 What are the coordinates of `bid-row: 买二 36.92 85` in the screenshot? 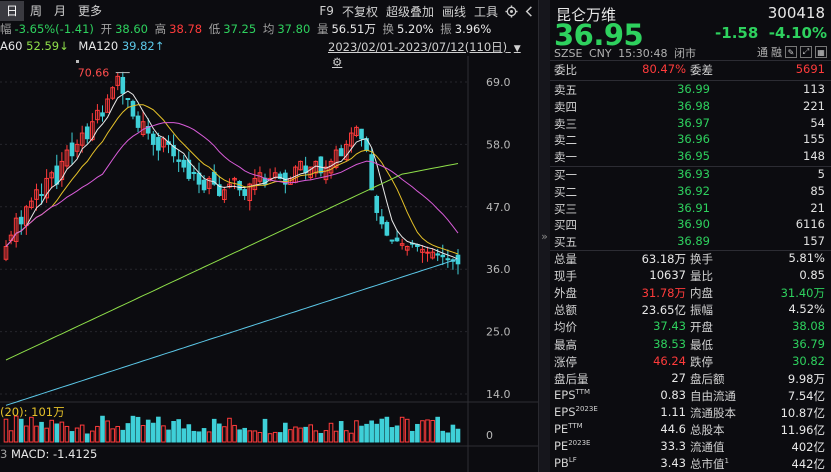 It's located at (690, 192).